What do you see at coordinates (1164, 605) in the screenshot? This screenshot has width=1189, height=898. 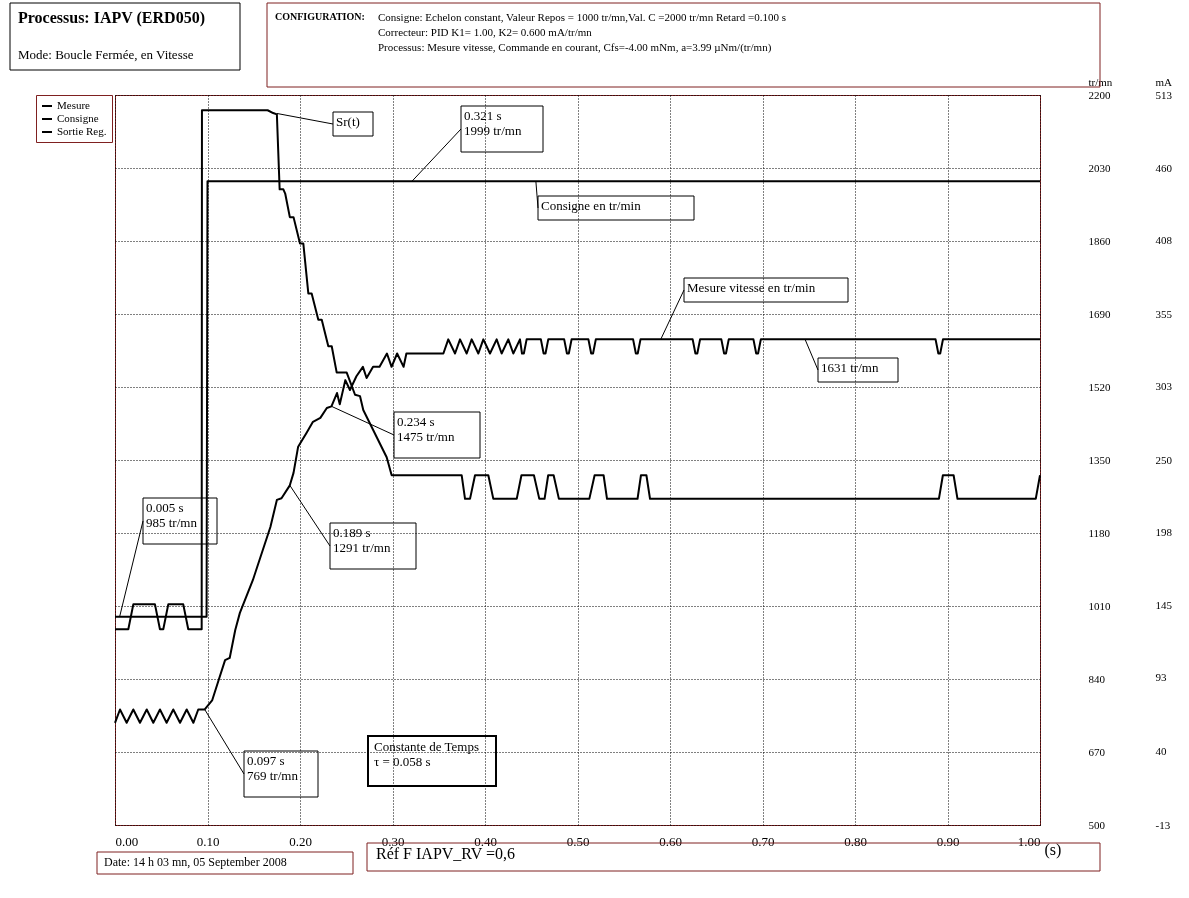 I see `y2-tick-label: 145` at bounding box center [1164, 605].